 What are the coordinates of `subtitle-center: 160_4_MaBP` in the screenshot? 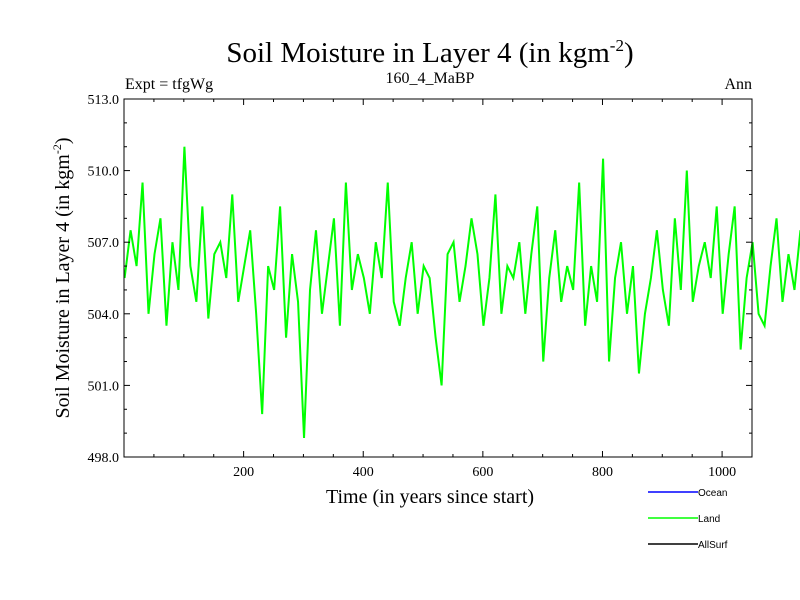 It's located at (430, 78).